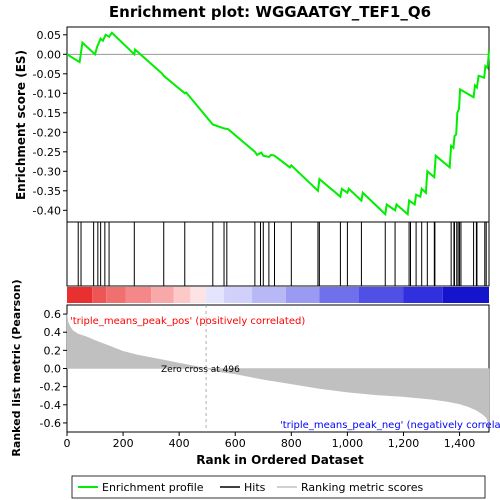 The height and width of the screenshot is (500, 500). I want to click on legend-entry-hits: Hits, so click(243, 487).